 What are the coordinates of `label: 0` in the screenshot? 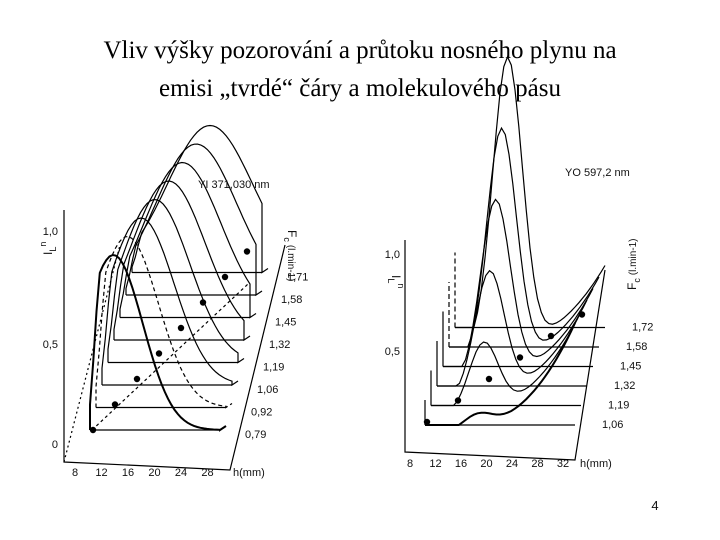 It's located at (55, 445).